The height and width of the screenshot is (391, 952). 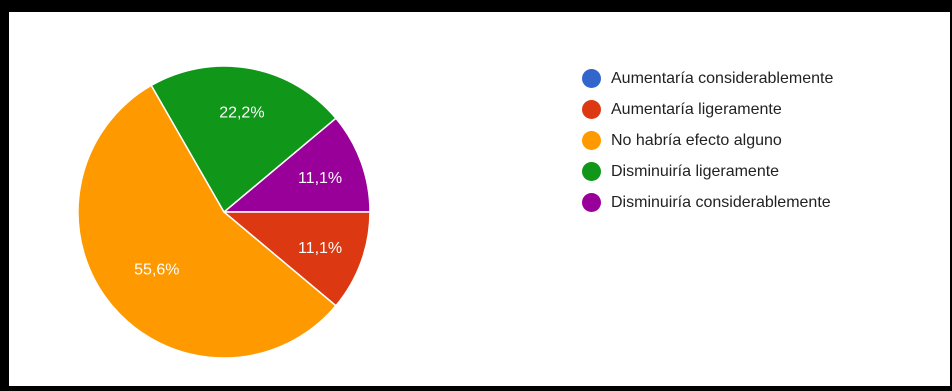 I want to click on legend-item-no-habria-efecto: No habría efecto alguno, so click(x=707, y=140).